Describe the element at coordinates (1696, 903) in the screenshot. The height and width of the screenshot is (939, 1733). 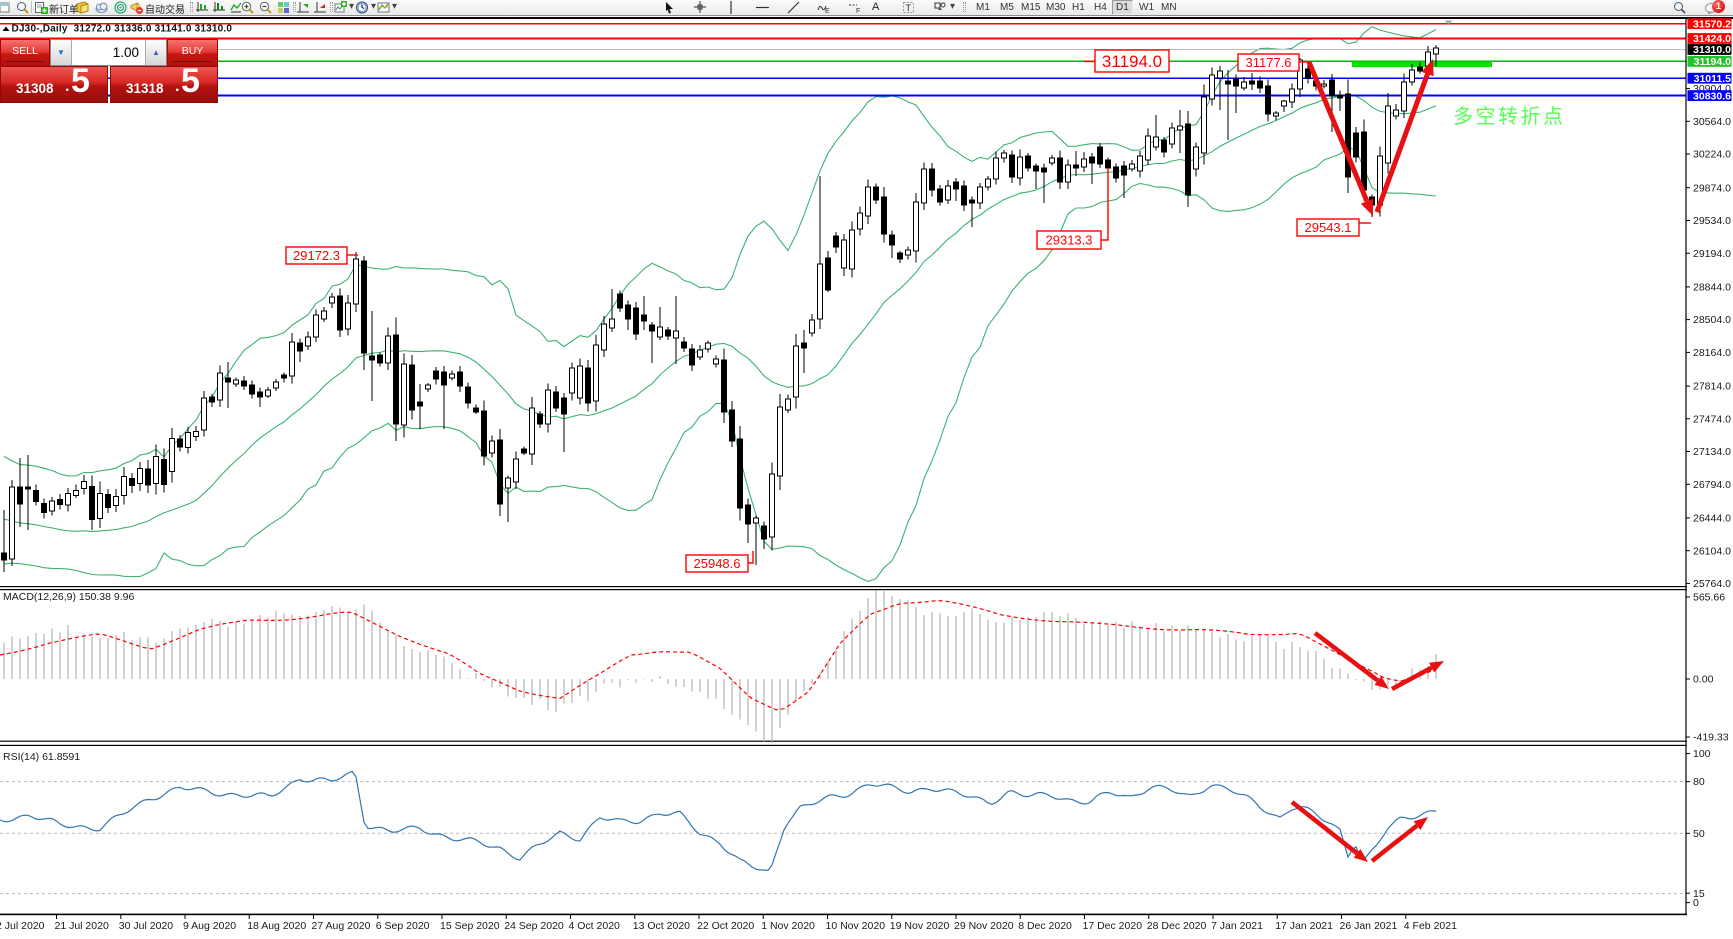
I see `svg-text: 0` at that location.